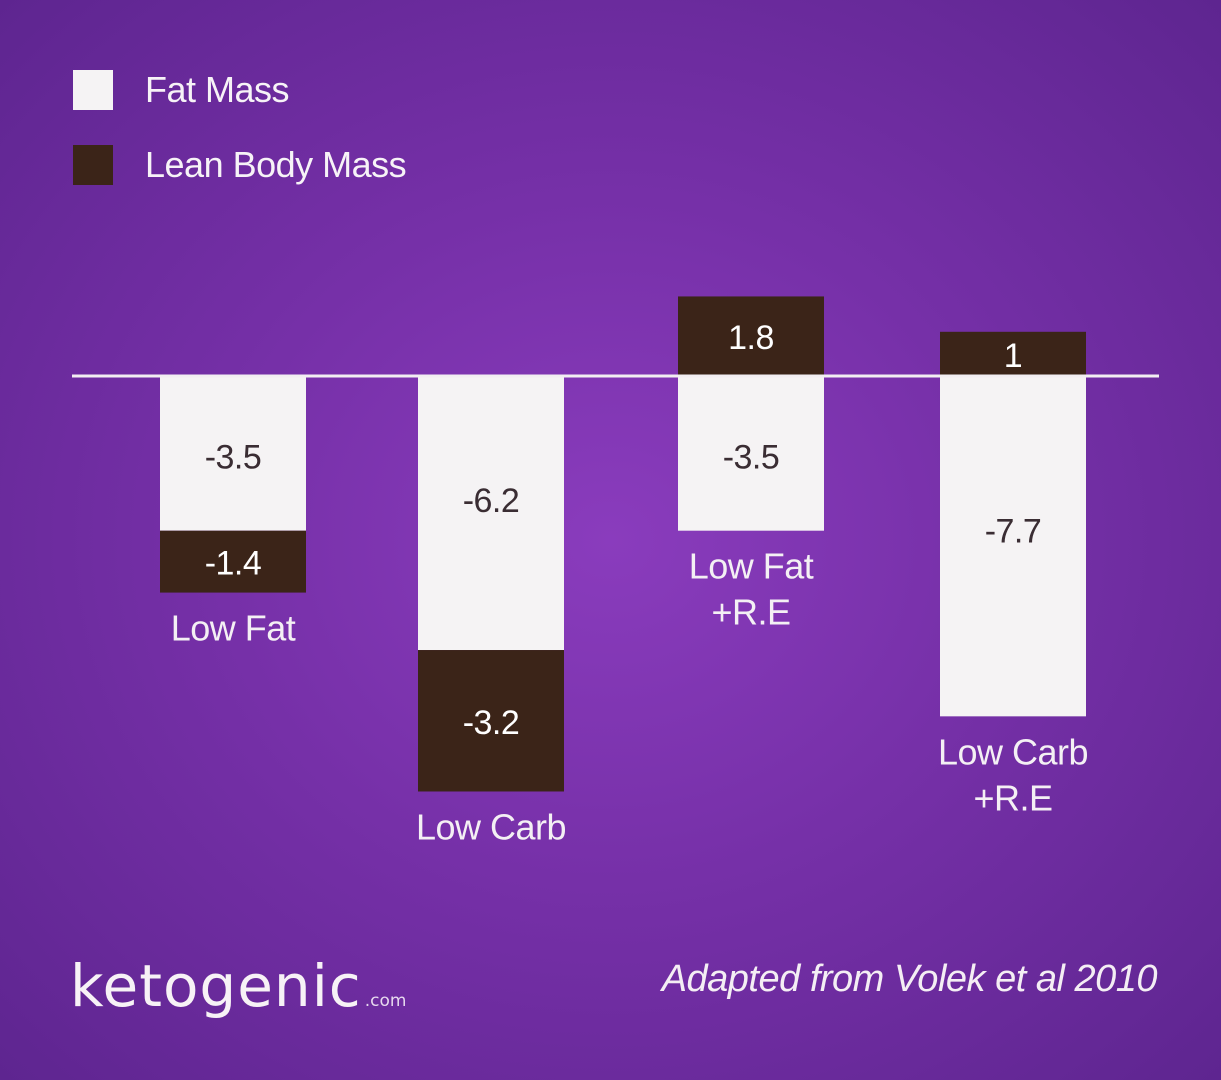  Describe the element at coordinates (93, 165) in the screenshot. I see `legend-swatch-lean-body-mass` at that location.